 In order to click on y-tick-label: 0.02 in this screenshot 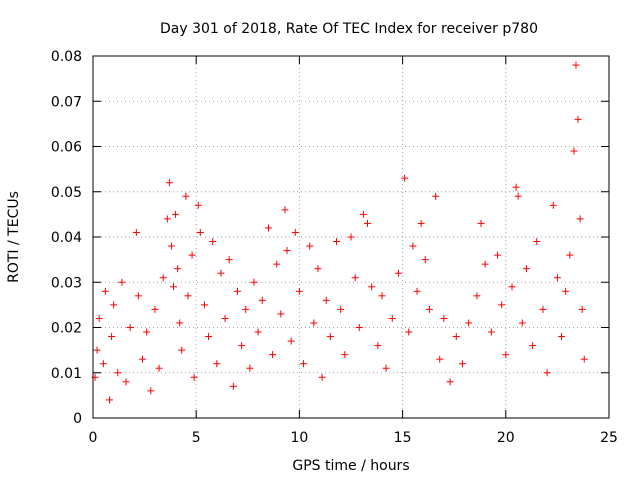, I will do `click(66, 329)`.